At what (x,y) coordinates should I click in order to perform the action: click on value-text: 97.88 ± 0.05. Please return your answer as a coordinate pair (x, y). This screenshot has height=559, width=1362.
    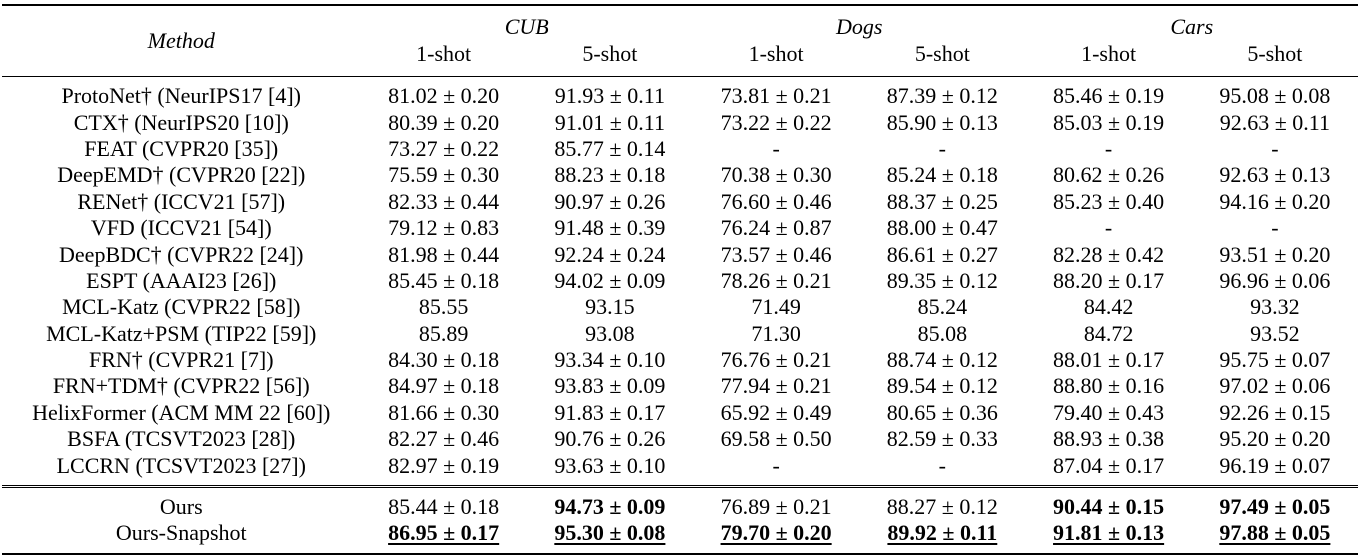
    Looking at the image, I should click on (1275, 533).